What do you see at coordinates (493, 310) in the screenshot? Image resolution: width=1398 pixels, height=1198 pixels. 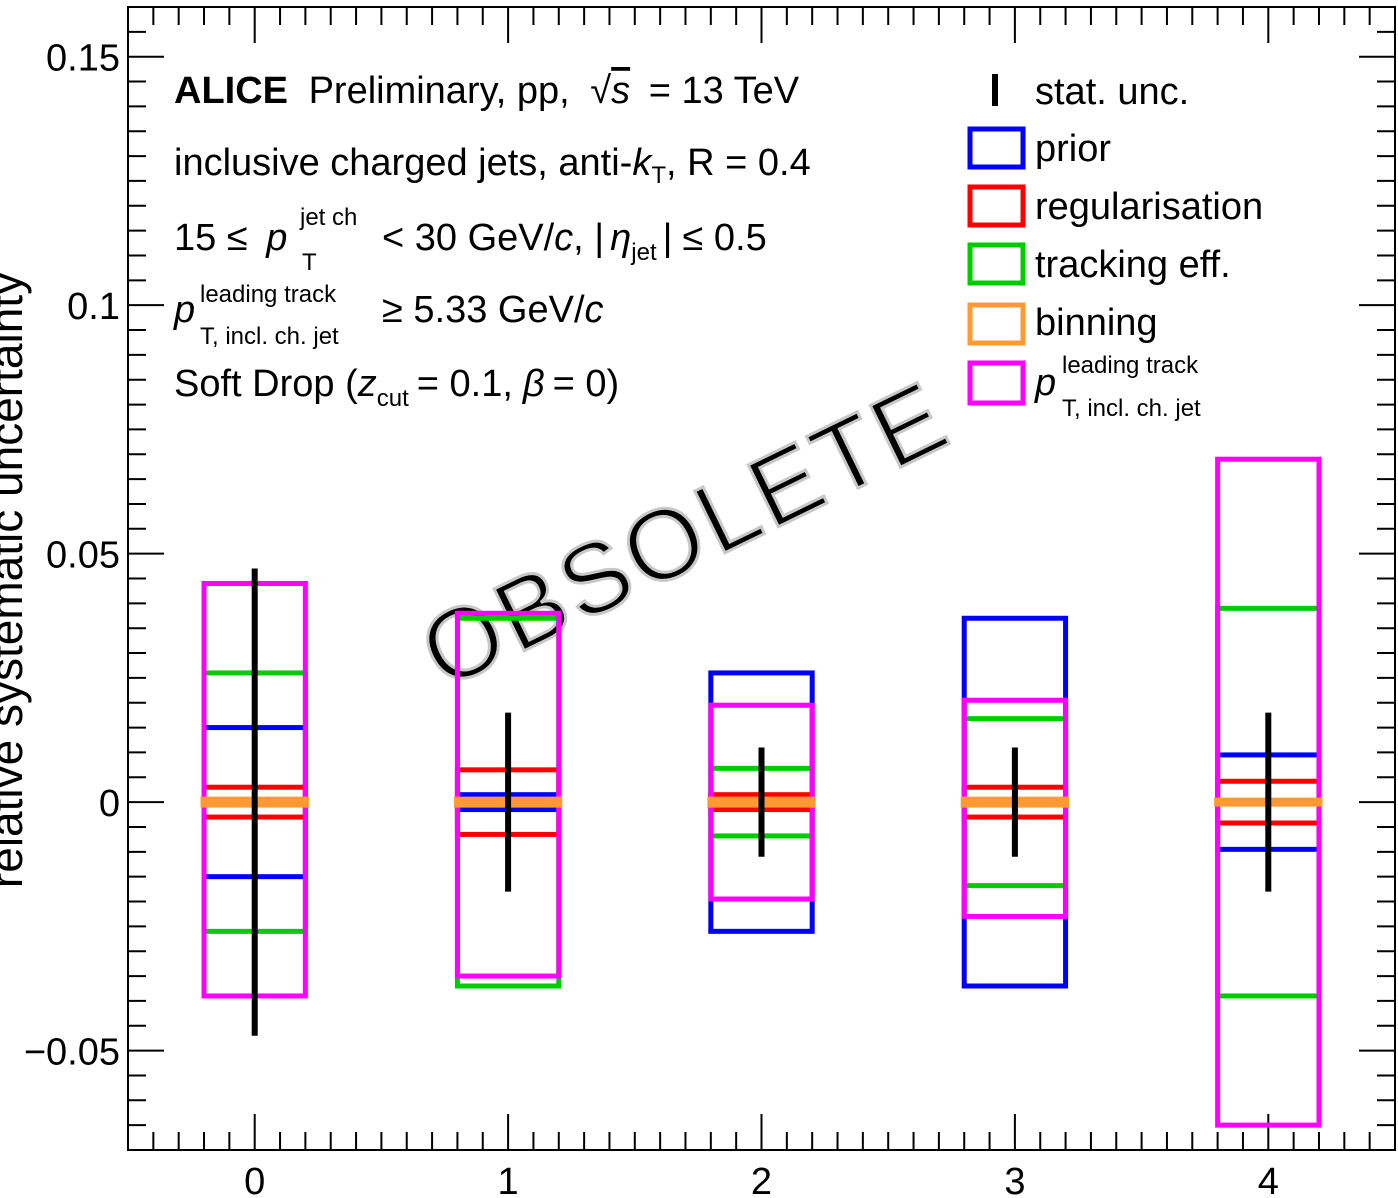 I see `annotation-line4-rest: ≥ 5.33 GeV/c` at bounding box center [493, 310].